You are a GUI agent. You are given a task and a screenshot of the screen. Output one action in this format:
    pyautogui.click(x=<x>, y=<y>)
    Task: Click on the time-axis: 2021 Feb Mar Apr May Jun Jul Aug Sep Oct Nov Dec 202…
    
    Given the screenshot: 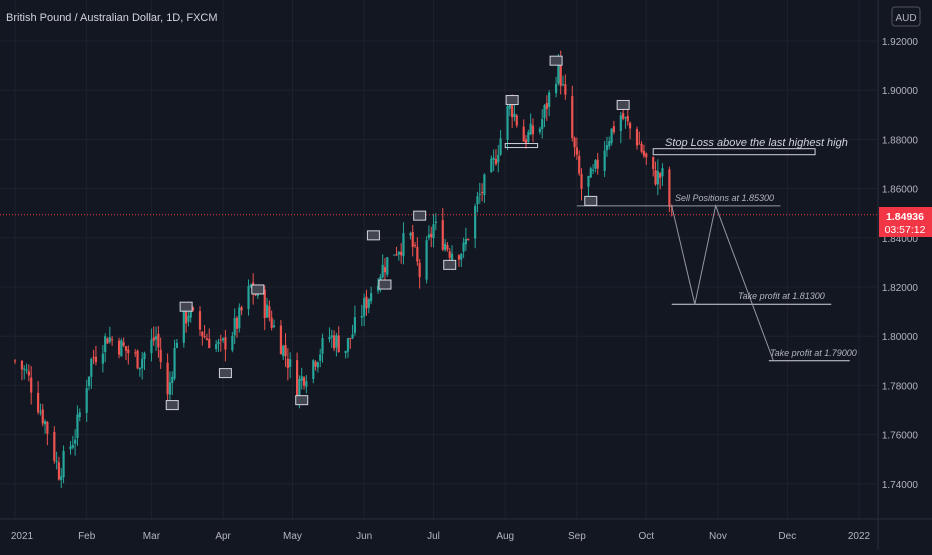 What is the action you would take?
    pyautogui.click(x=441, y=536)
    